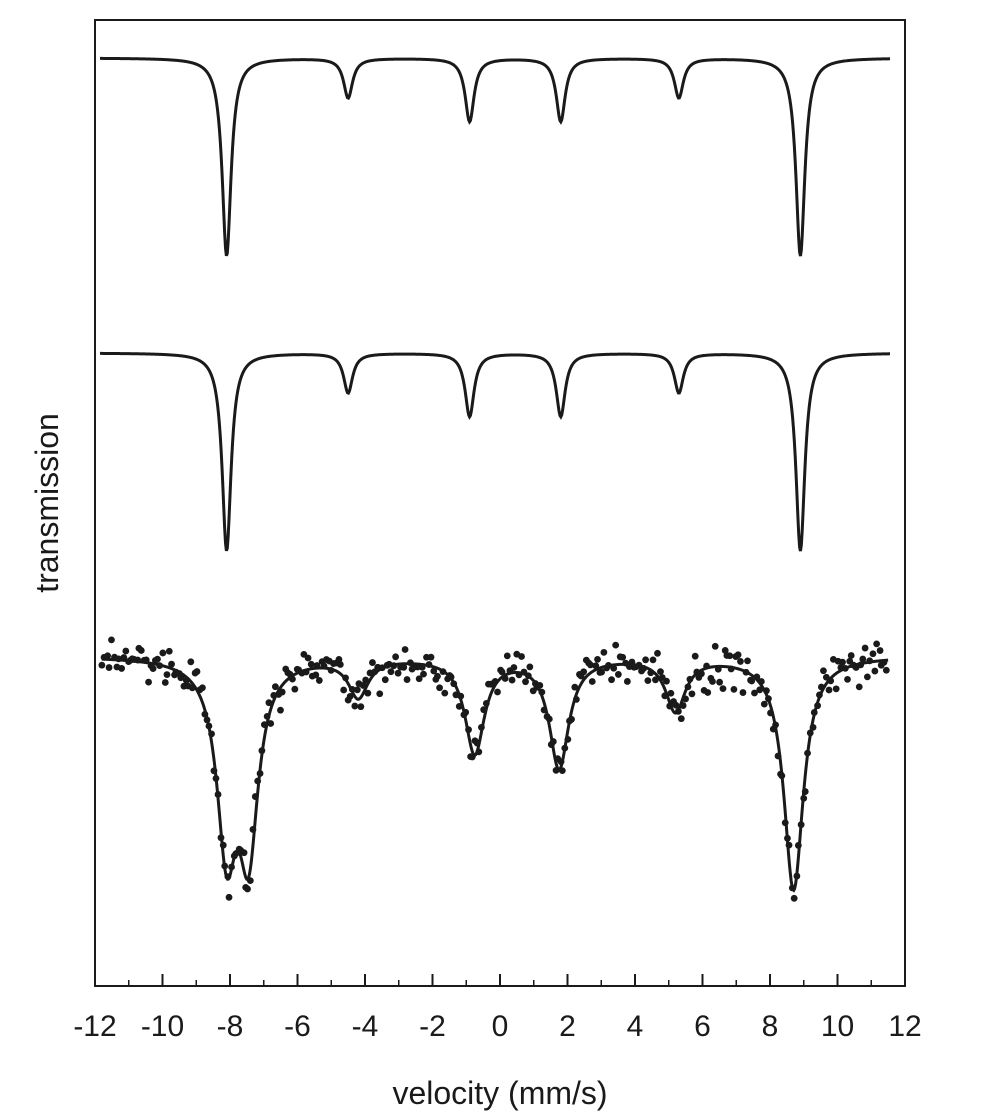 The width and height of the screenshot is (1003, 1119). Describe the element at coordinates (837, 1026) in the screenshot. I see `x-tick-label: 10` at that location.